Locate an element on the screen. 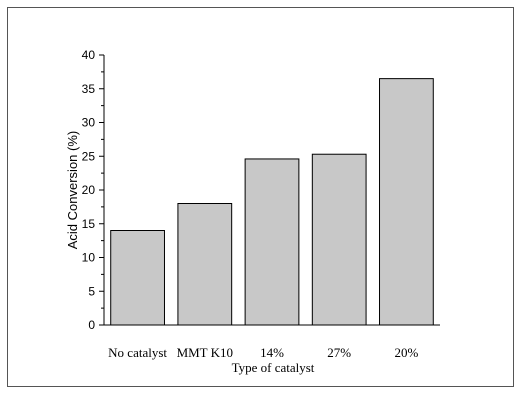  y-tick-label: 10 is located at coordinates (89, 258).